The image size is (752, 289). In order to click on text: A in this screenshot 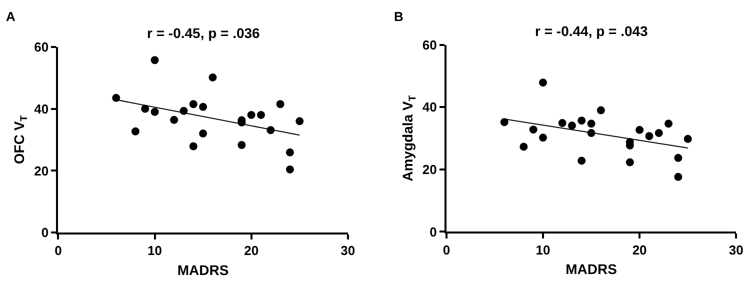, I will do `click(11, 16)`.